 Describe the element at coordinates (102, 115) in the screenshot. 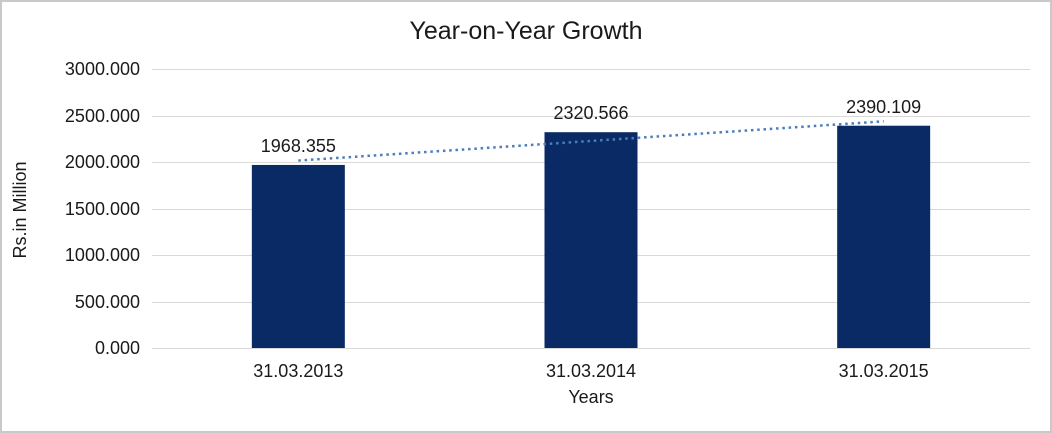

I see `y-axis-tick-label: 2500.000` at that location.